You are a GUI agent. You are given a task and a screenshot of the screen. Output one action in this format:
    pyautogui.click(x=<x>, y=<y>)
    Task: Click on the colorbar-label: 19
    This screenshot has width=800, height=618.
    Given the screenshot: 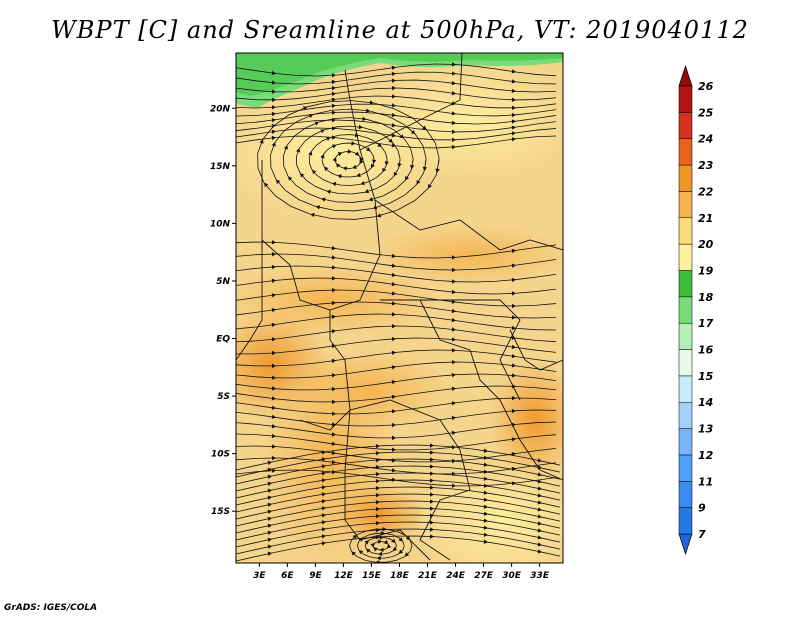 What is the action you would take?
    pyautogui.click(x=706, y=270)
    